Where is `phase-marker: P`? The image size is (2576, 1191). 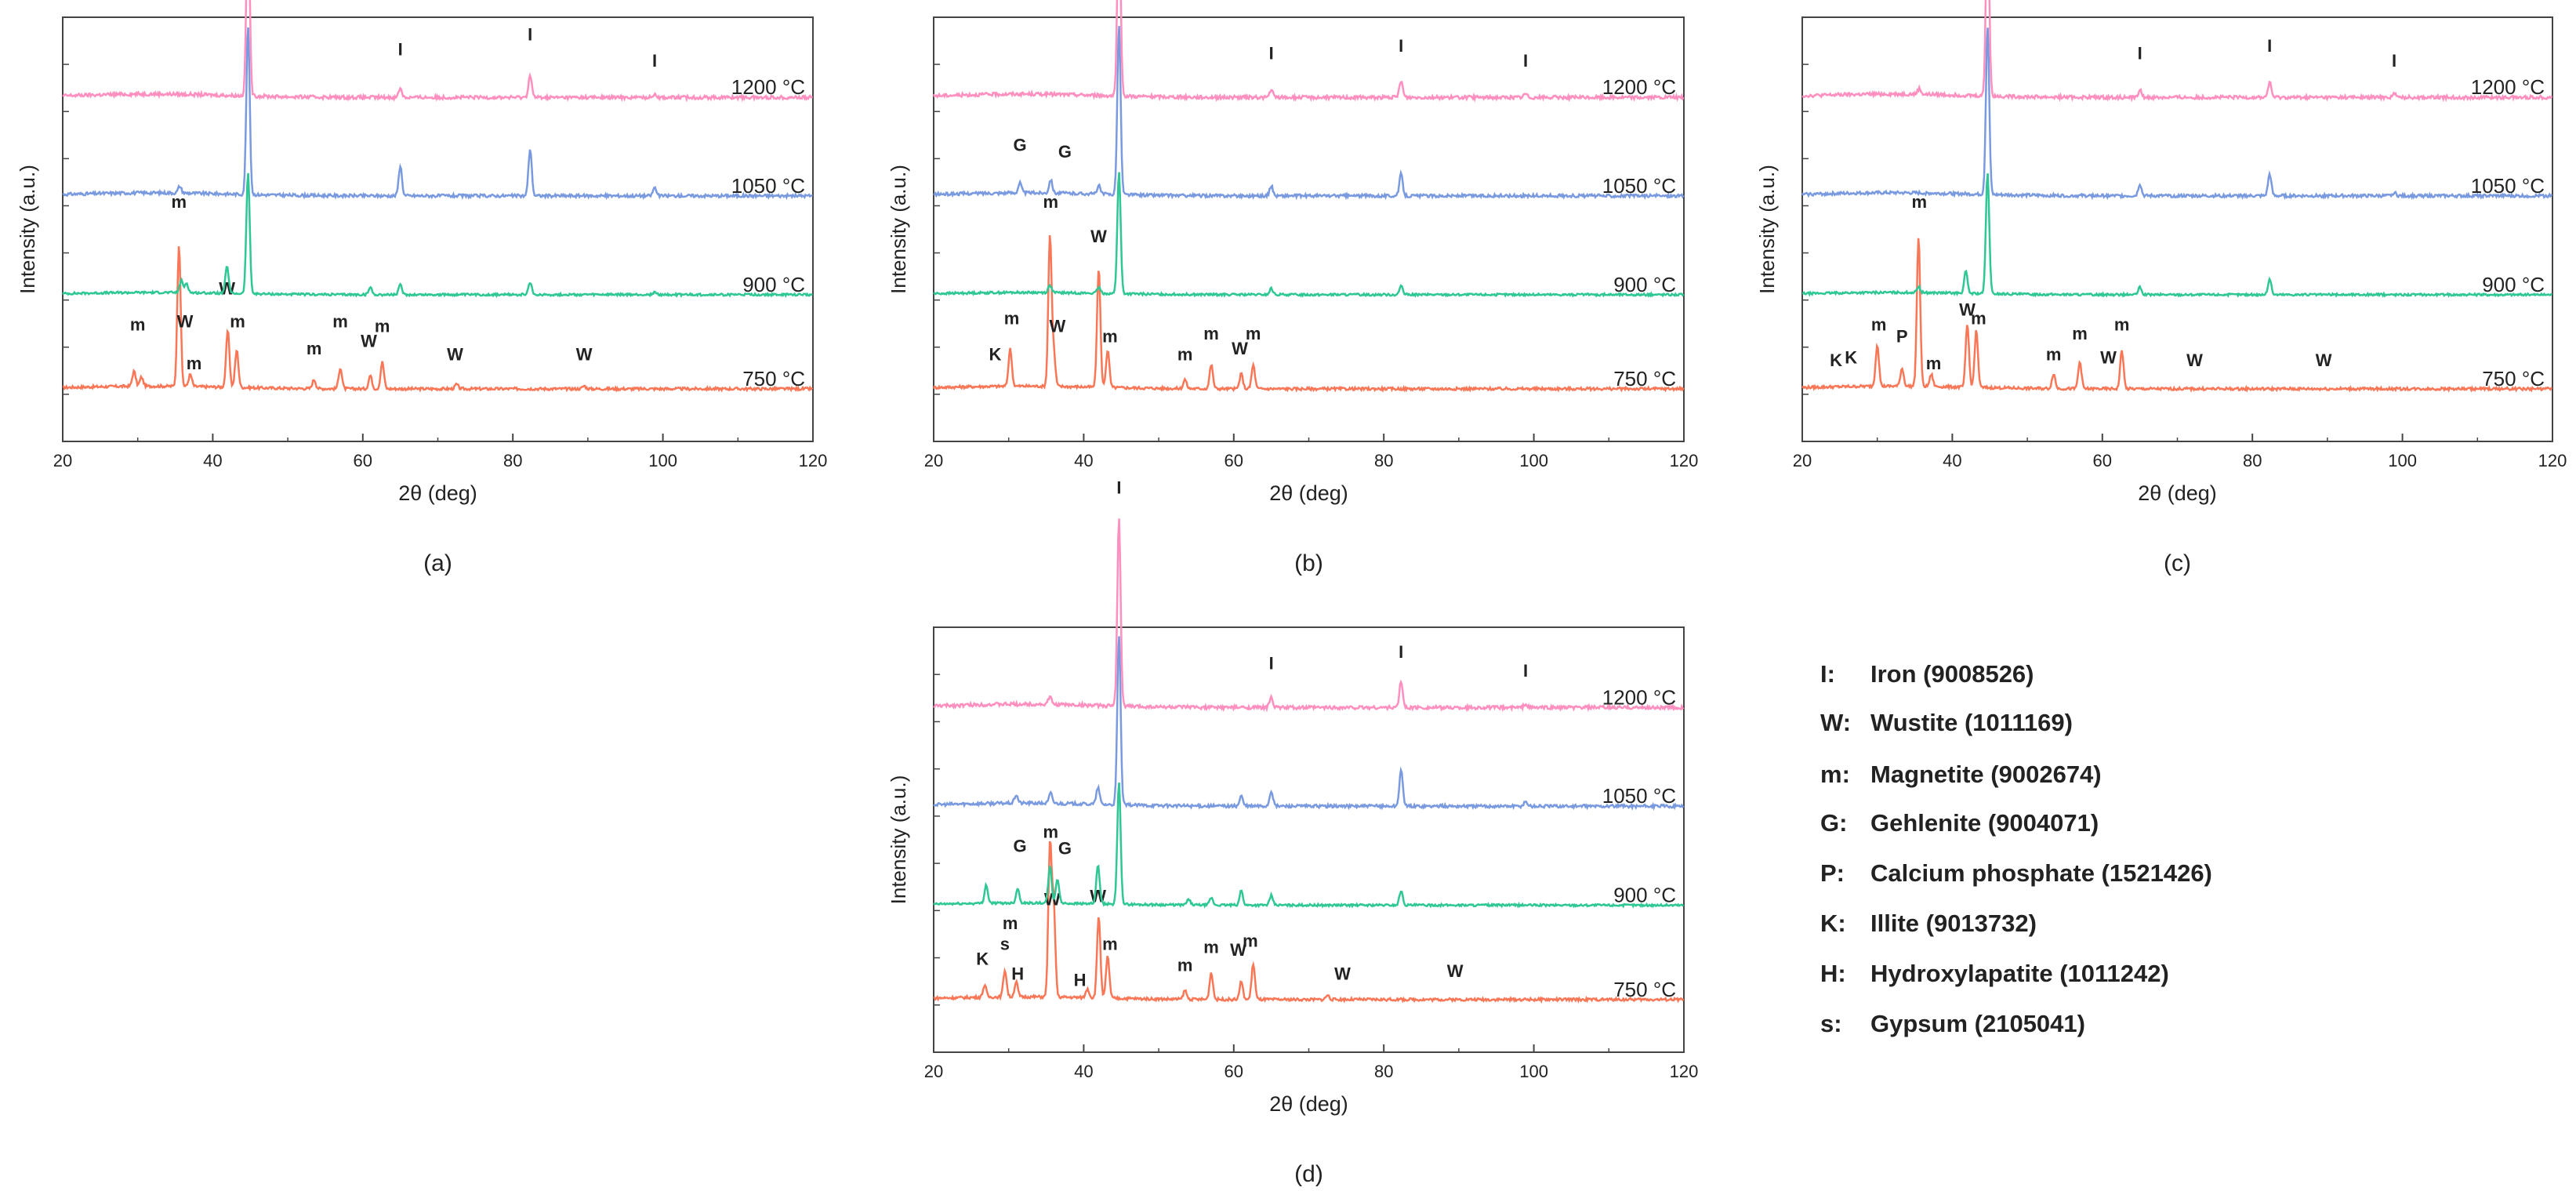 phase-marker: P is located at coordinates (1902, 337).